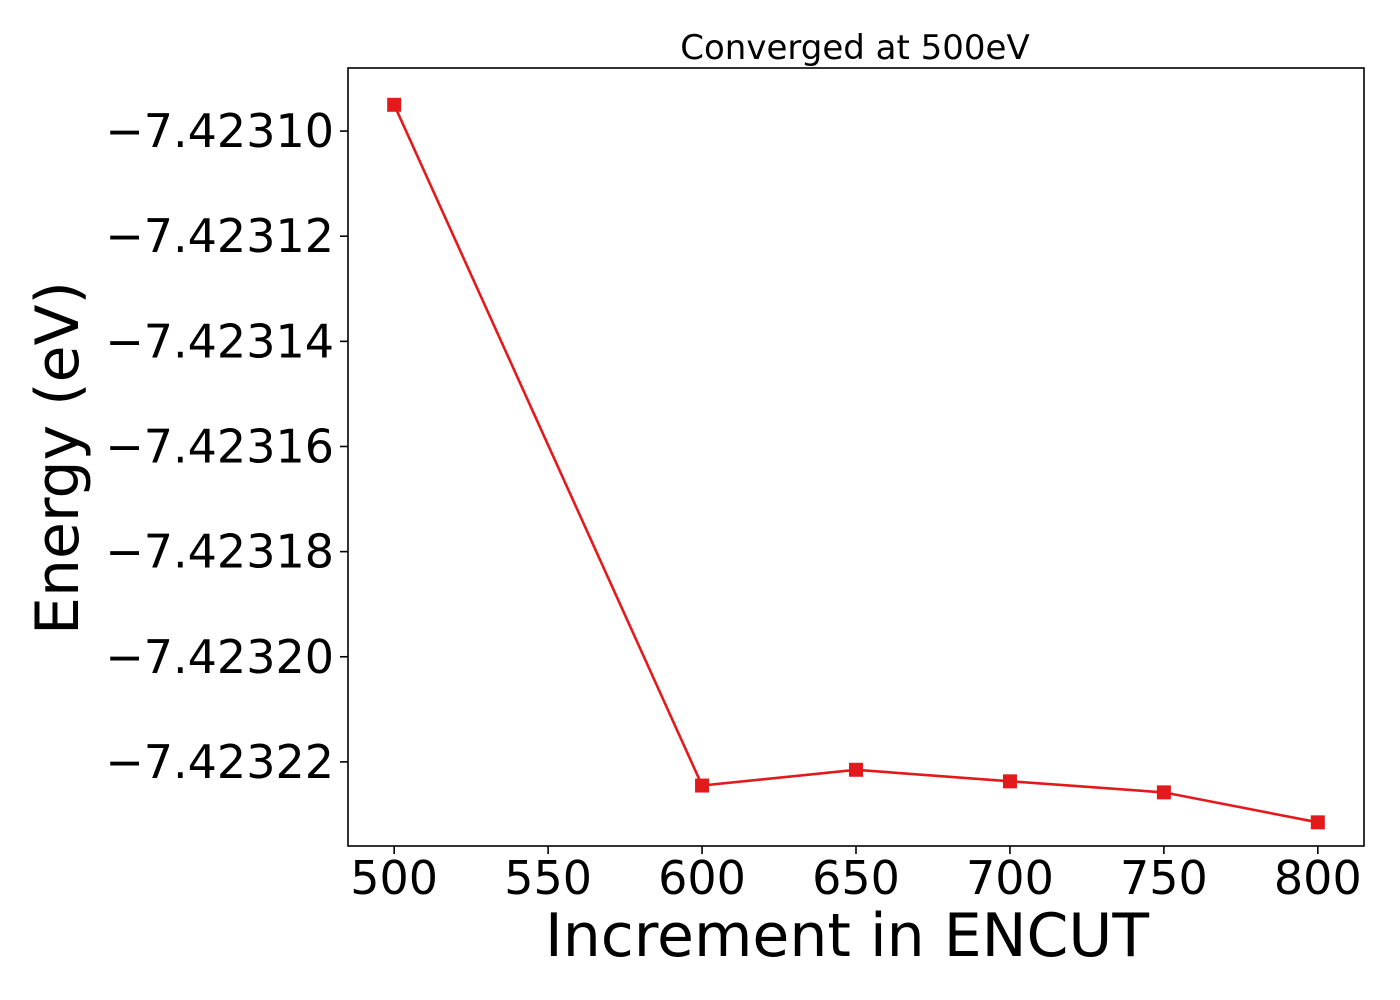  Describe the element at coordinates (854, 48) in the screenshot. I see `chart-title: Converged at 500eV` at that location.